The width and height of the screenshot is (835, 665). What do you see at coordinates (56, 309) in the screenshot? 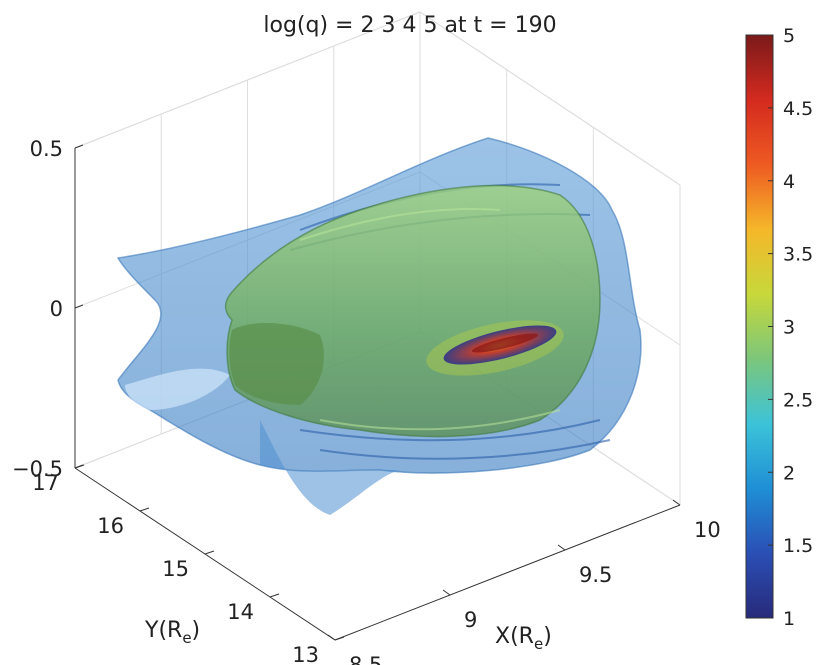
I see `z-tick-label: 0` at bounding box center [56, 309].